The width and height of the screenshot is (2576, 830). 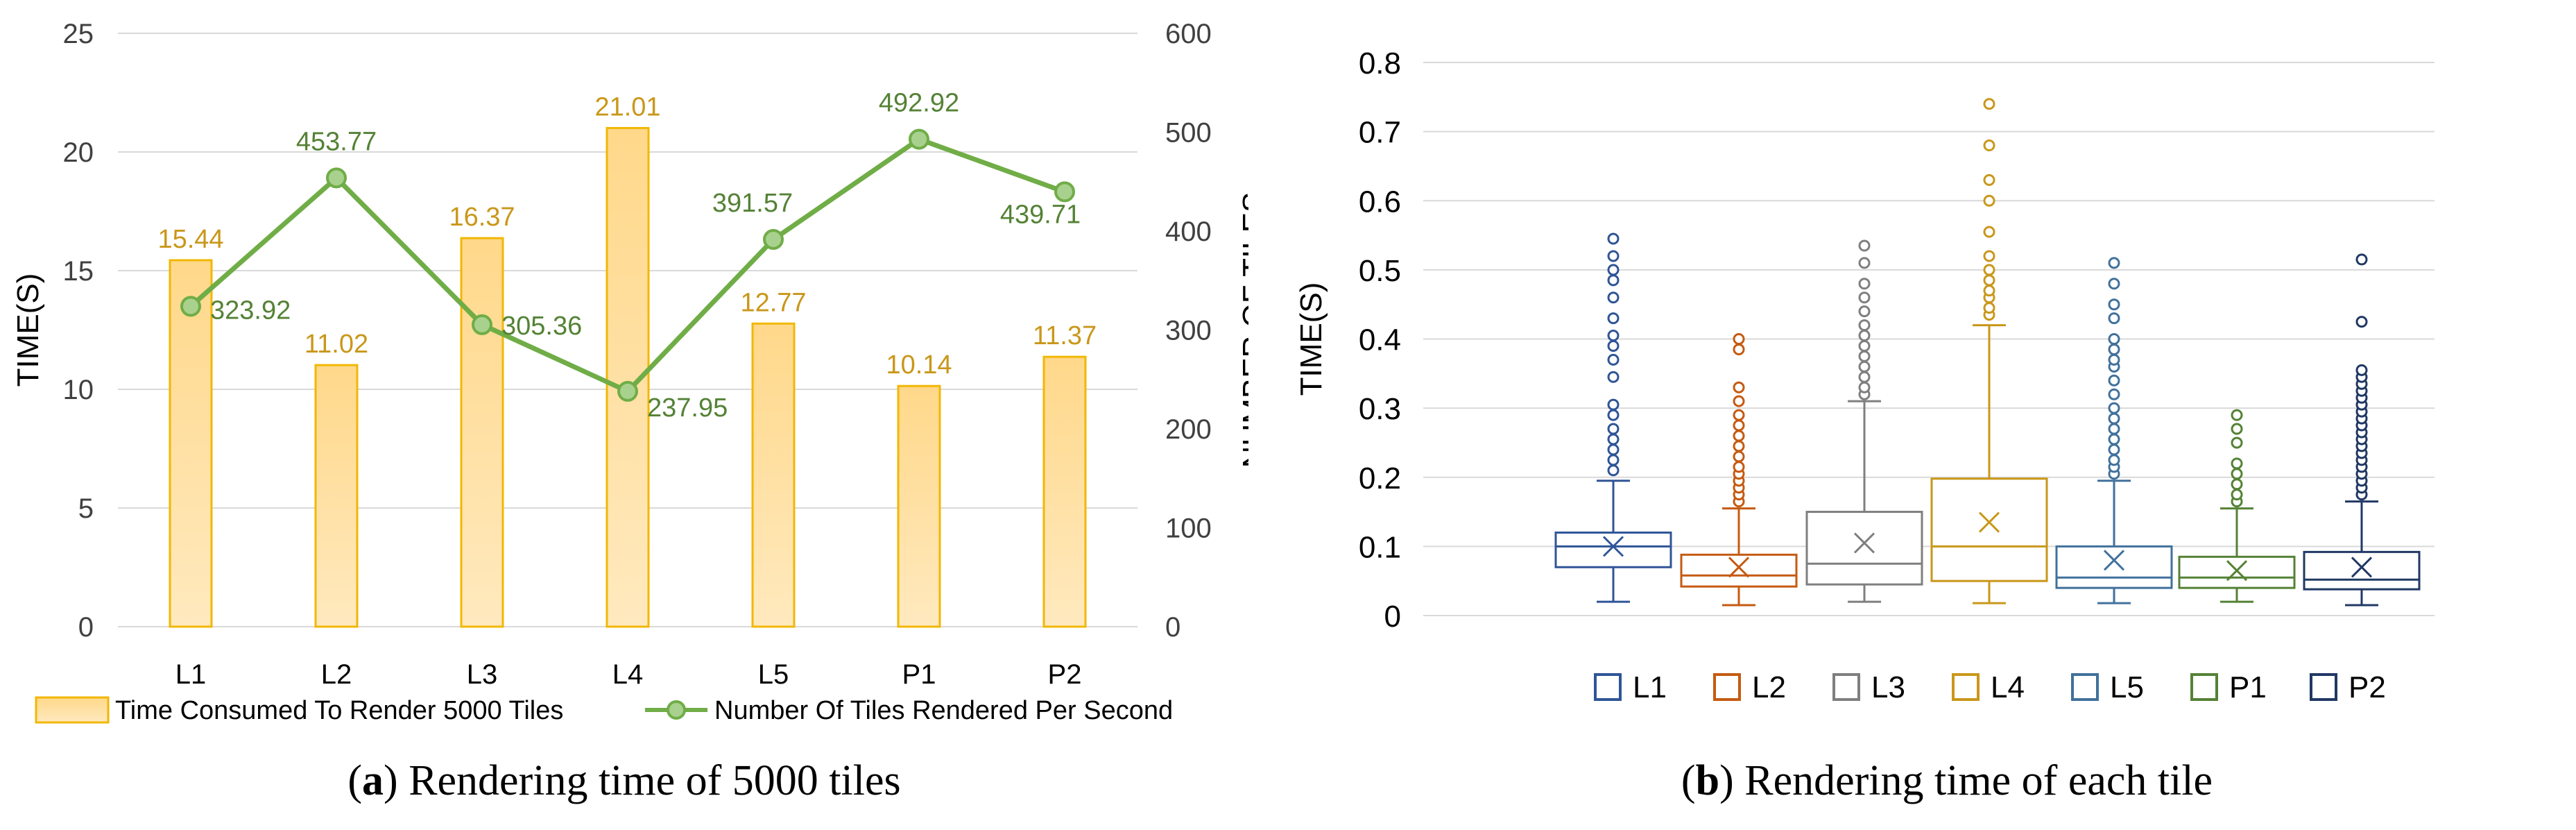 I want to click on x-tick-label-a: L1, so click(x=191, y=674).